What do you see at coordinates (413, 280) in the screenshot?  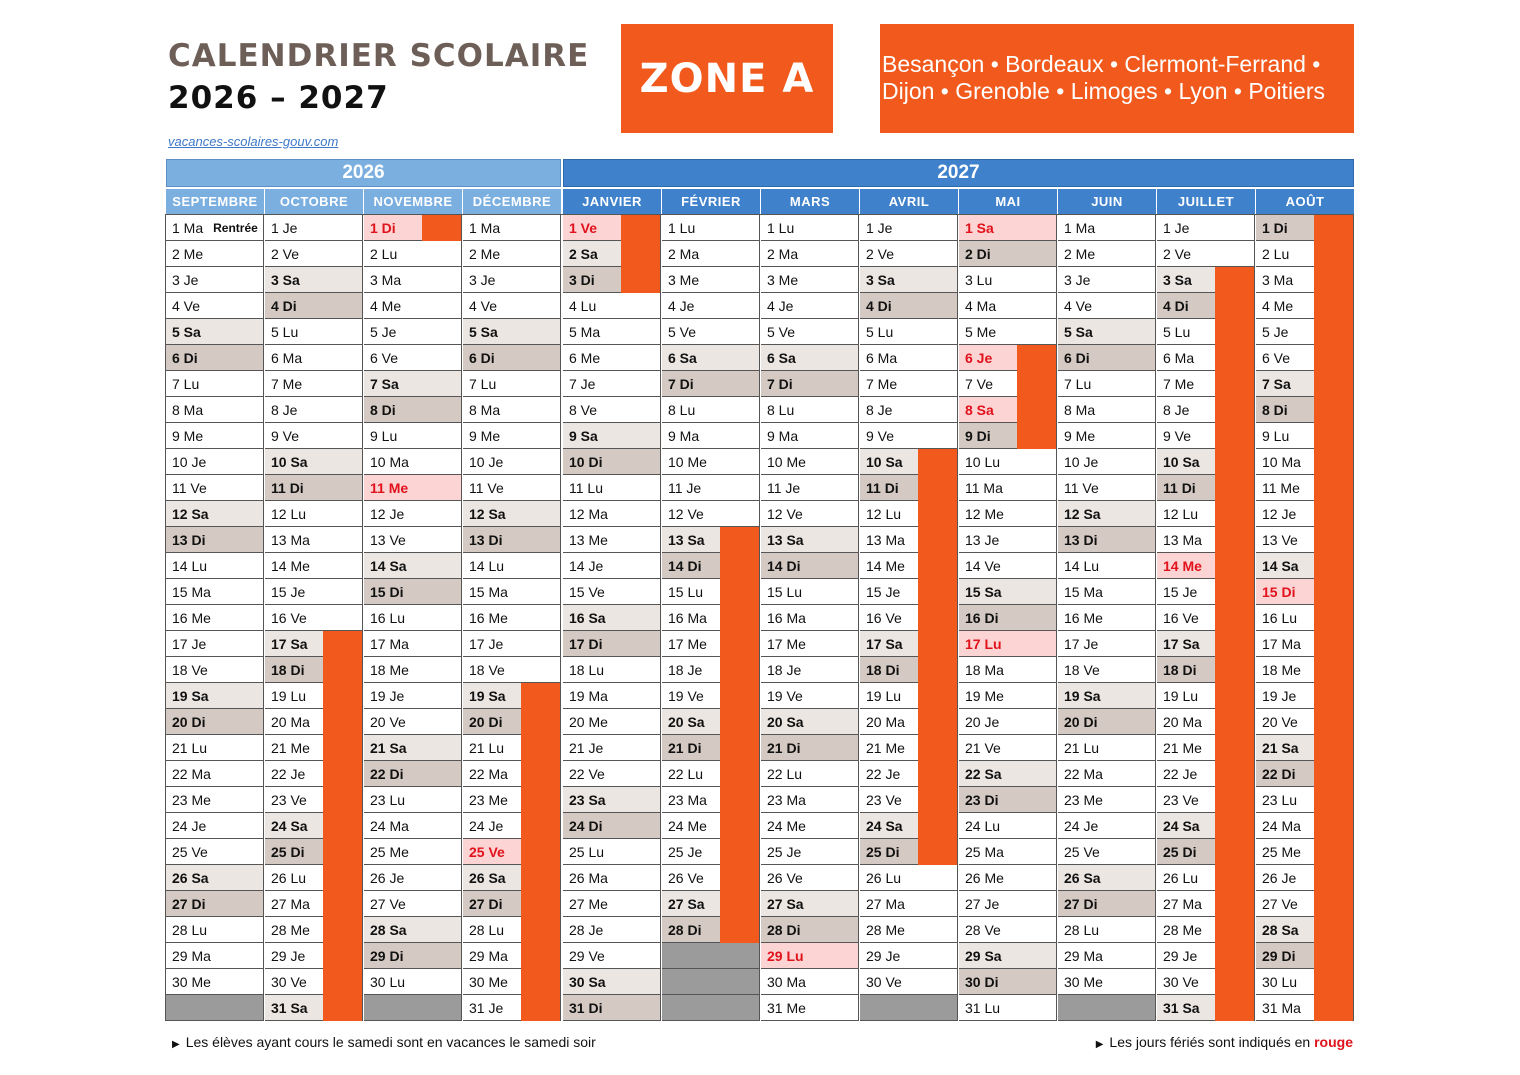 I see `day-cell: 3 Ma` at bounding box center [413, 280].